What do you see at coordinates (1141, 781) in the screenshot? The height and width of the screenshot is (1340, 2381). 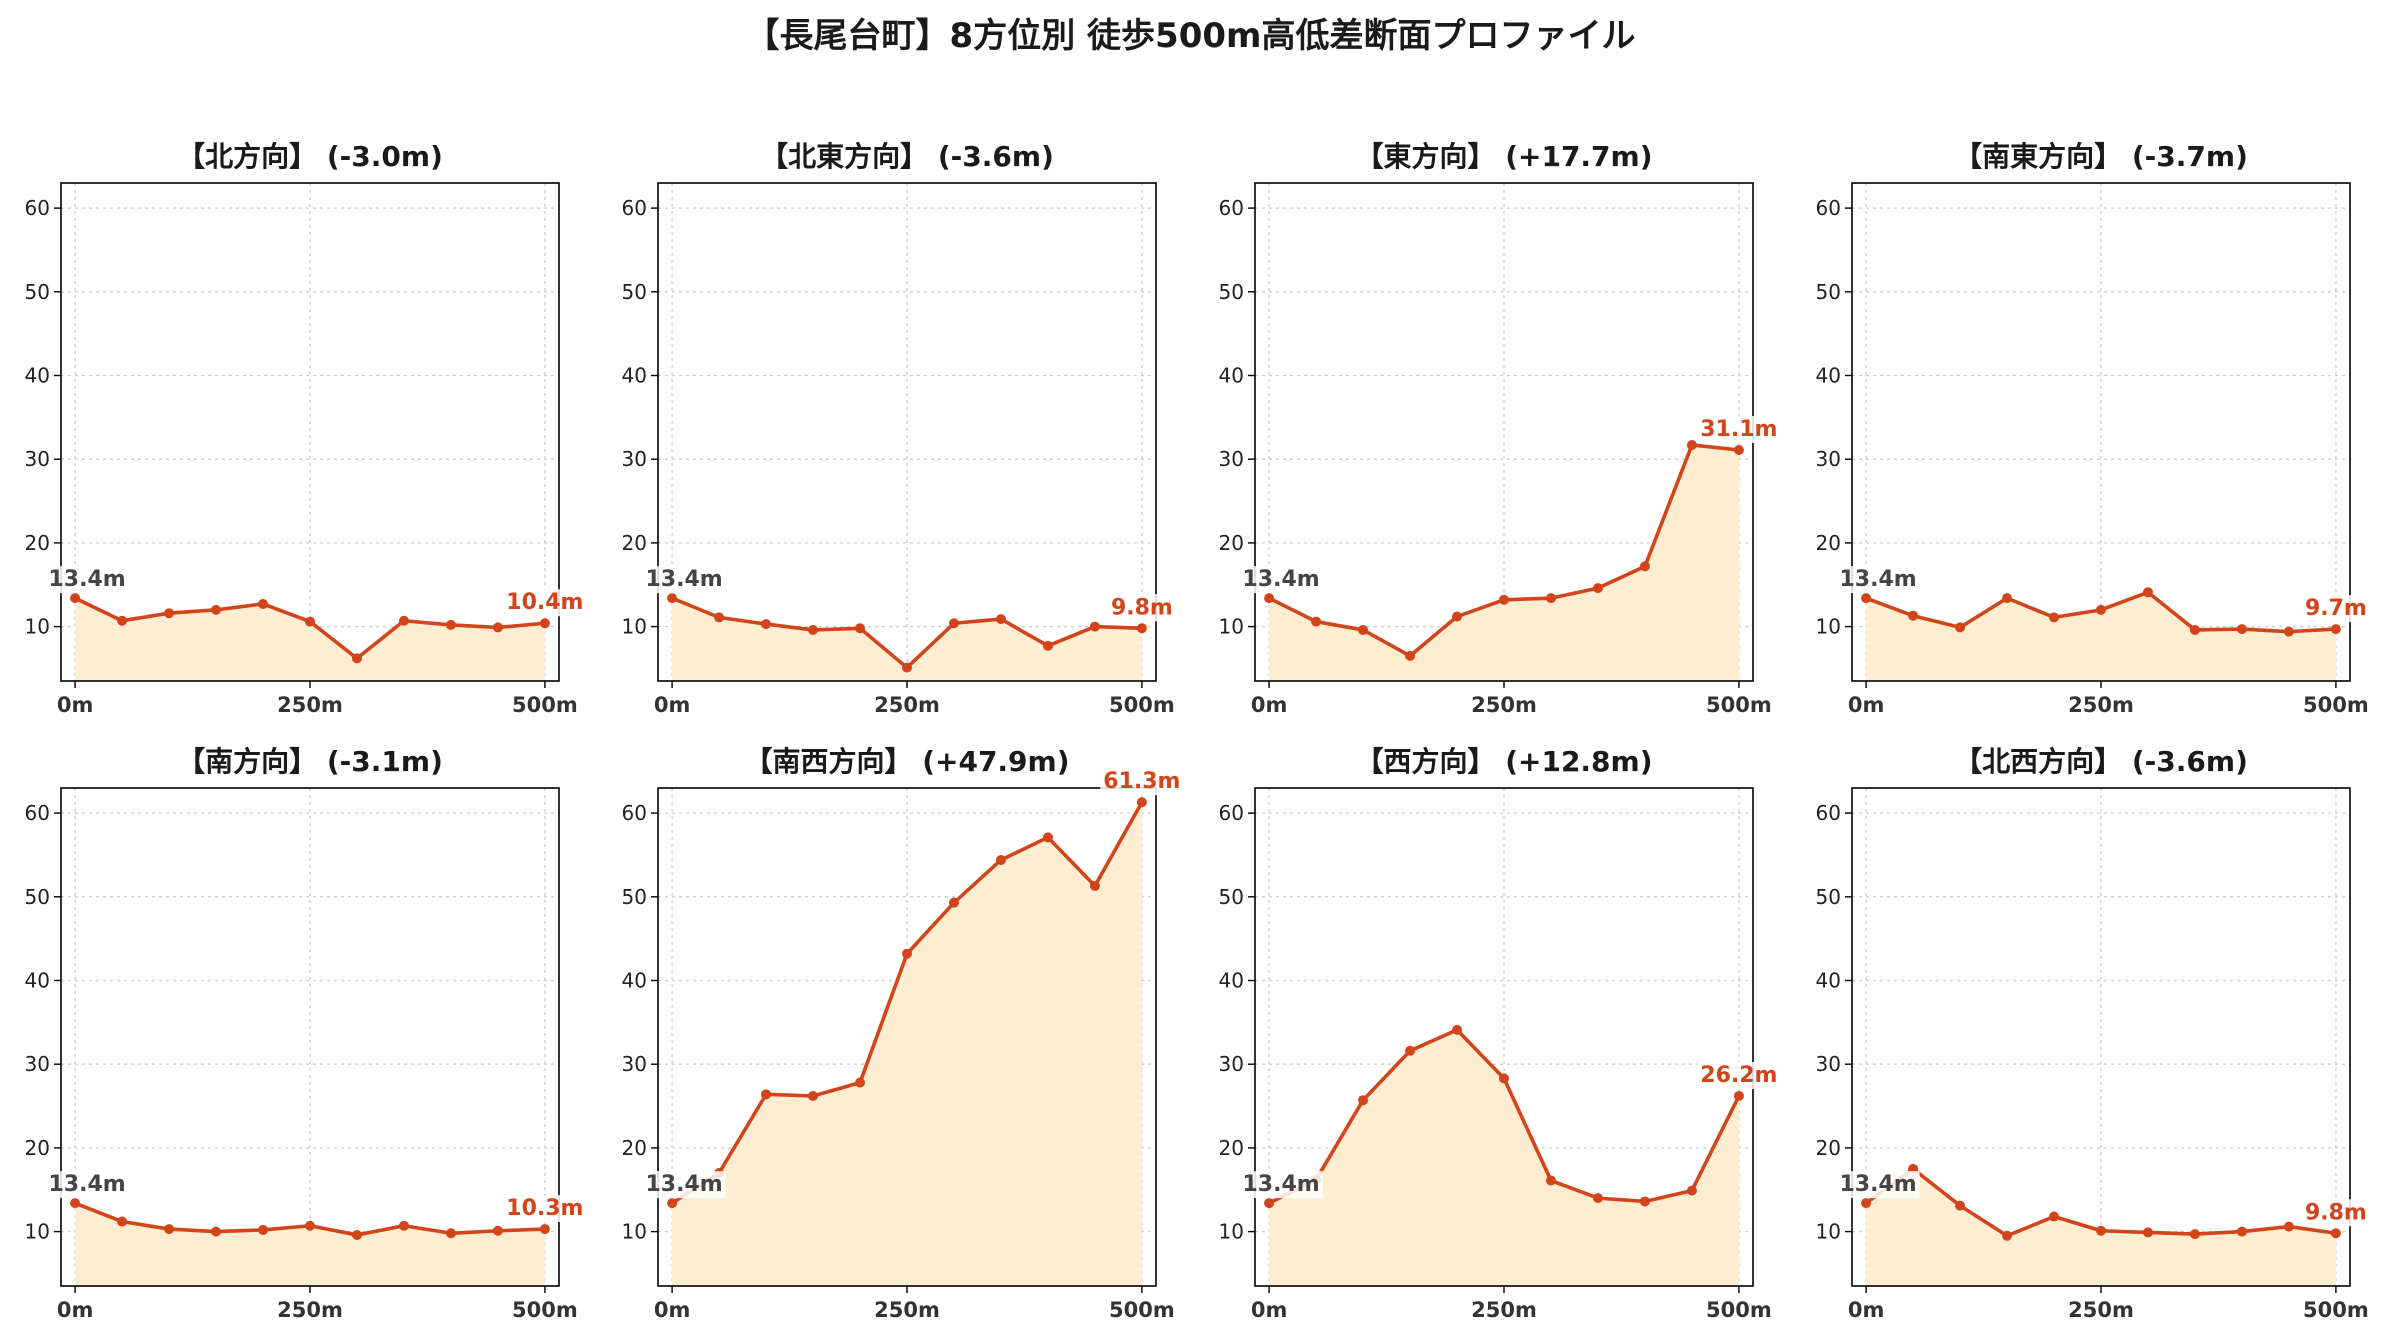 I see `end-elevation-label: 61.3m` at bounding box center [1141, 781].